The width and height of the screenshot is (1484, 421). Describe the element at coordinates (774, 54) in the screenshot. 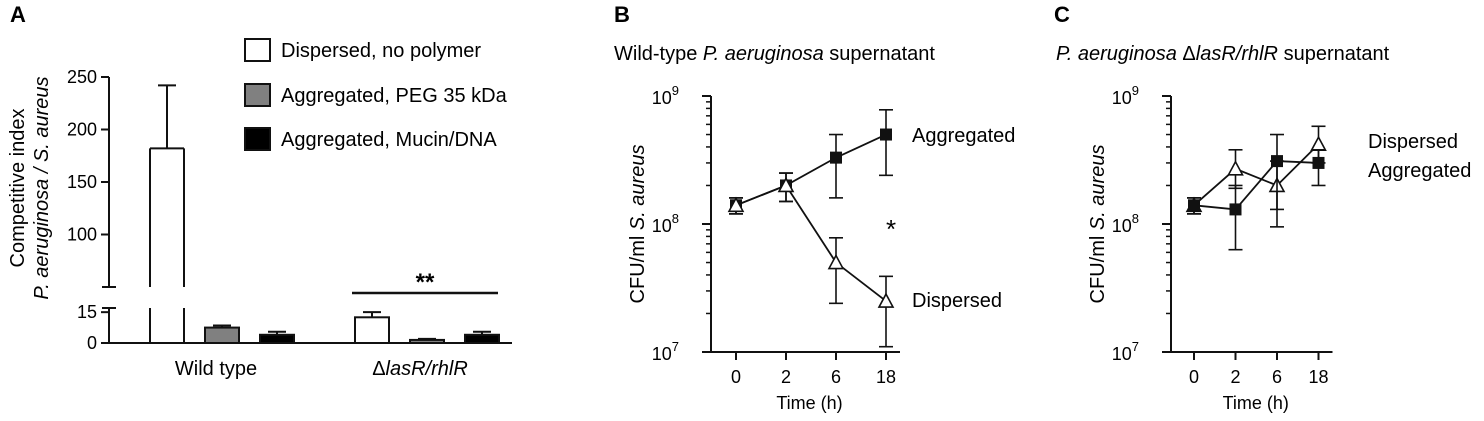

I see `panel-b-title: Wild-type P. aeruginosa supernatant` at that location.